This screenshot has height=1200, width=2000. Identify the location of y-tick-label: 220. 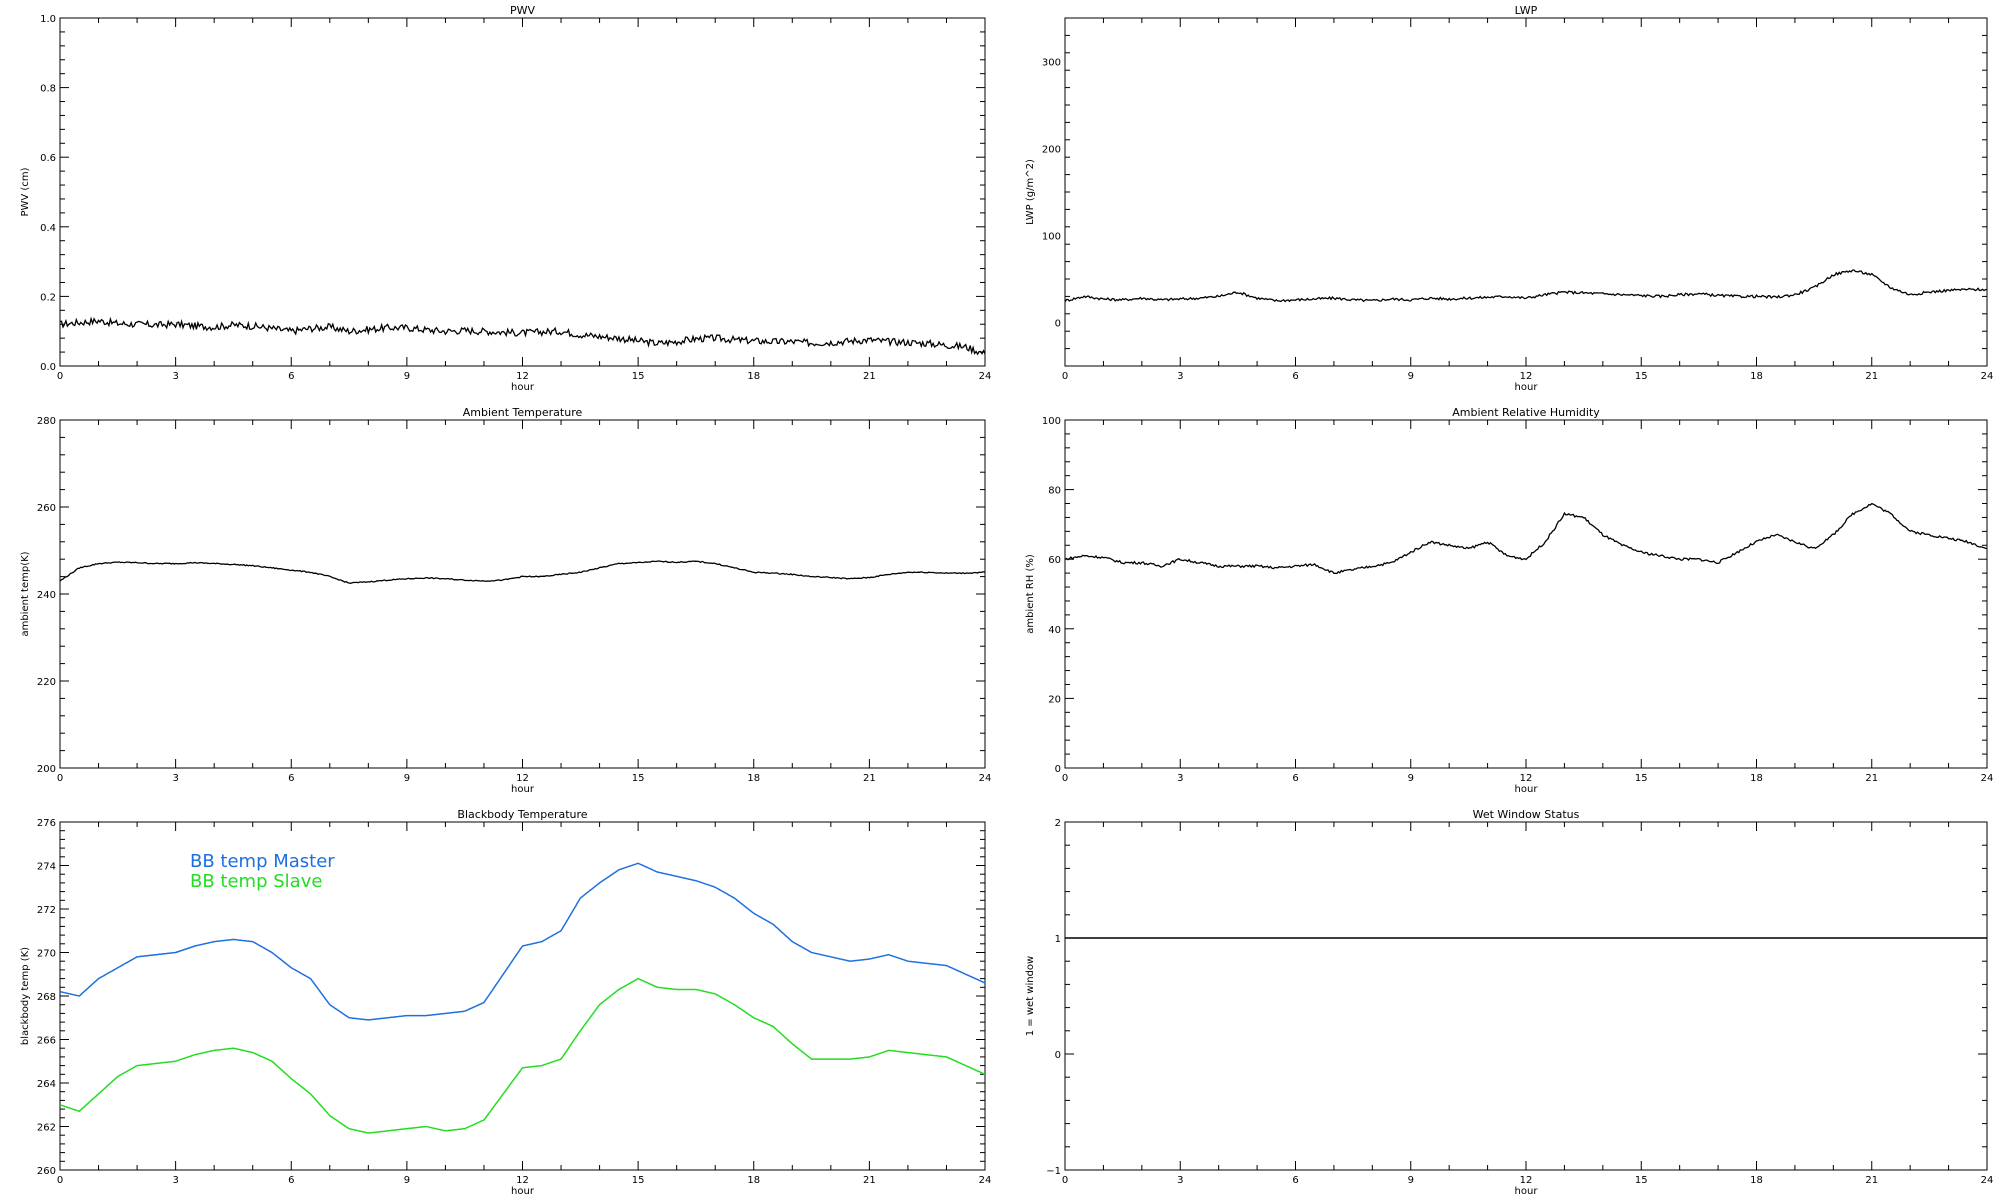
(46, 682).